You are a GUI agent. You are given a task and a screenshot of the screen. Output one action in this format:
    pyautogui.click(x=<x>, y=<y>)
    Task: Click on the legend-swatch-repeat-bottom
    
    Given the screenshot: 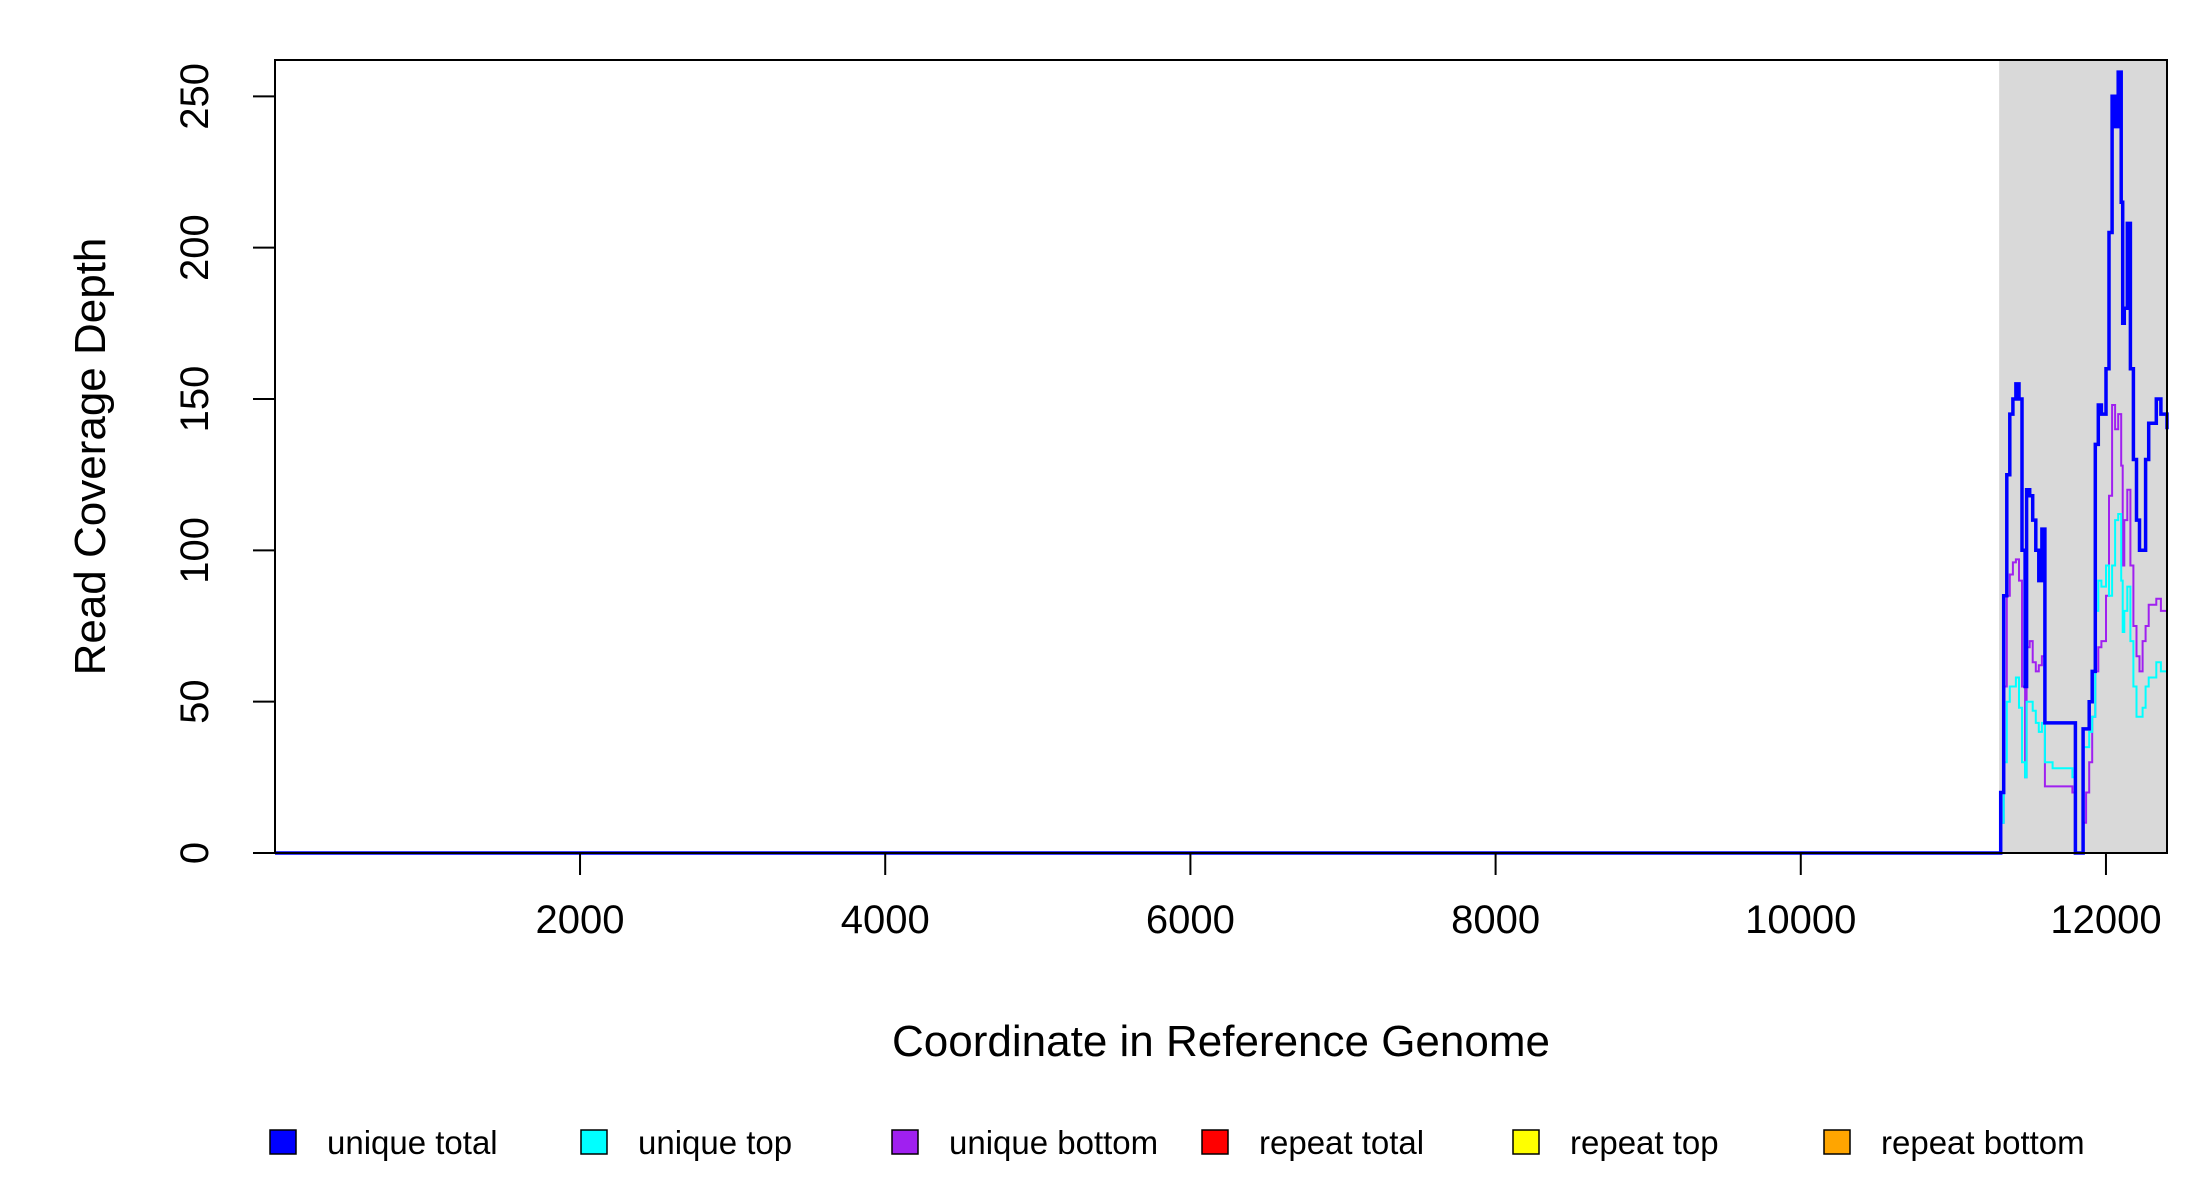 What is the action you would take?
    pyautogui.click(x=1837, y=1142)
    